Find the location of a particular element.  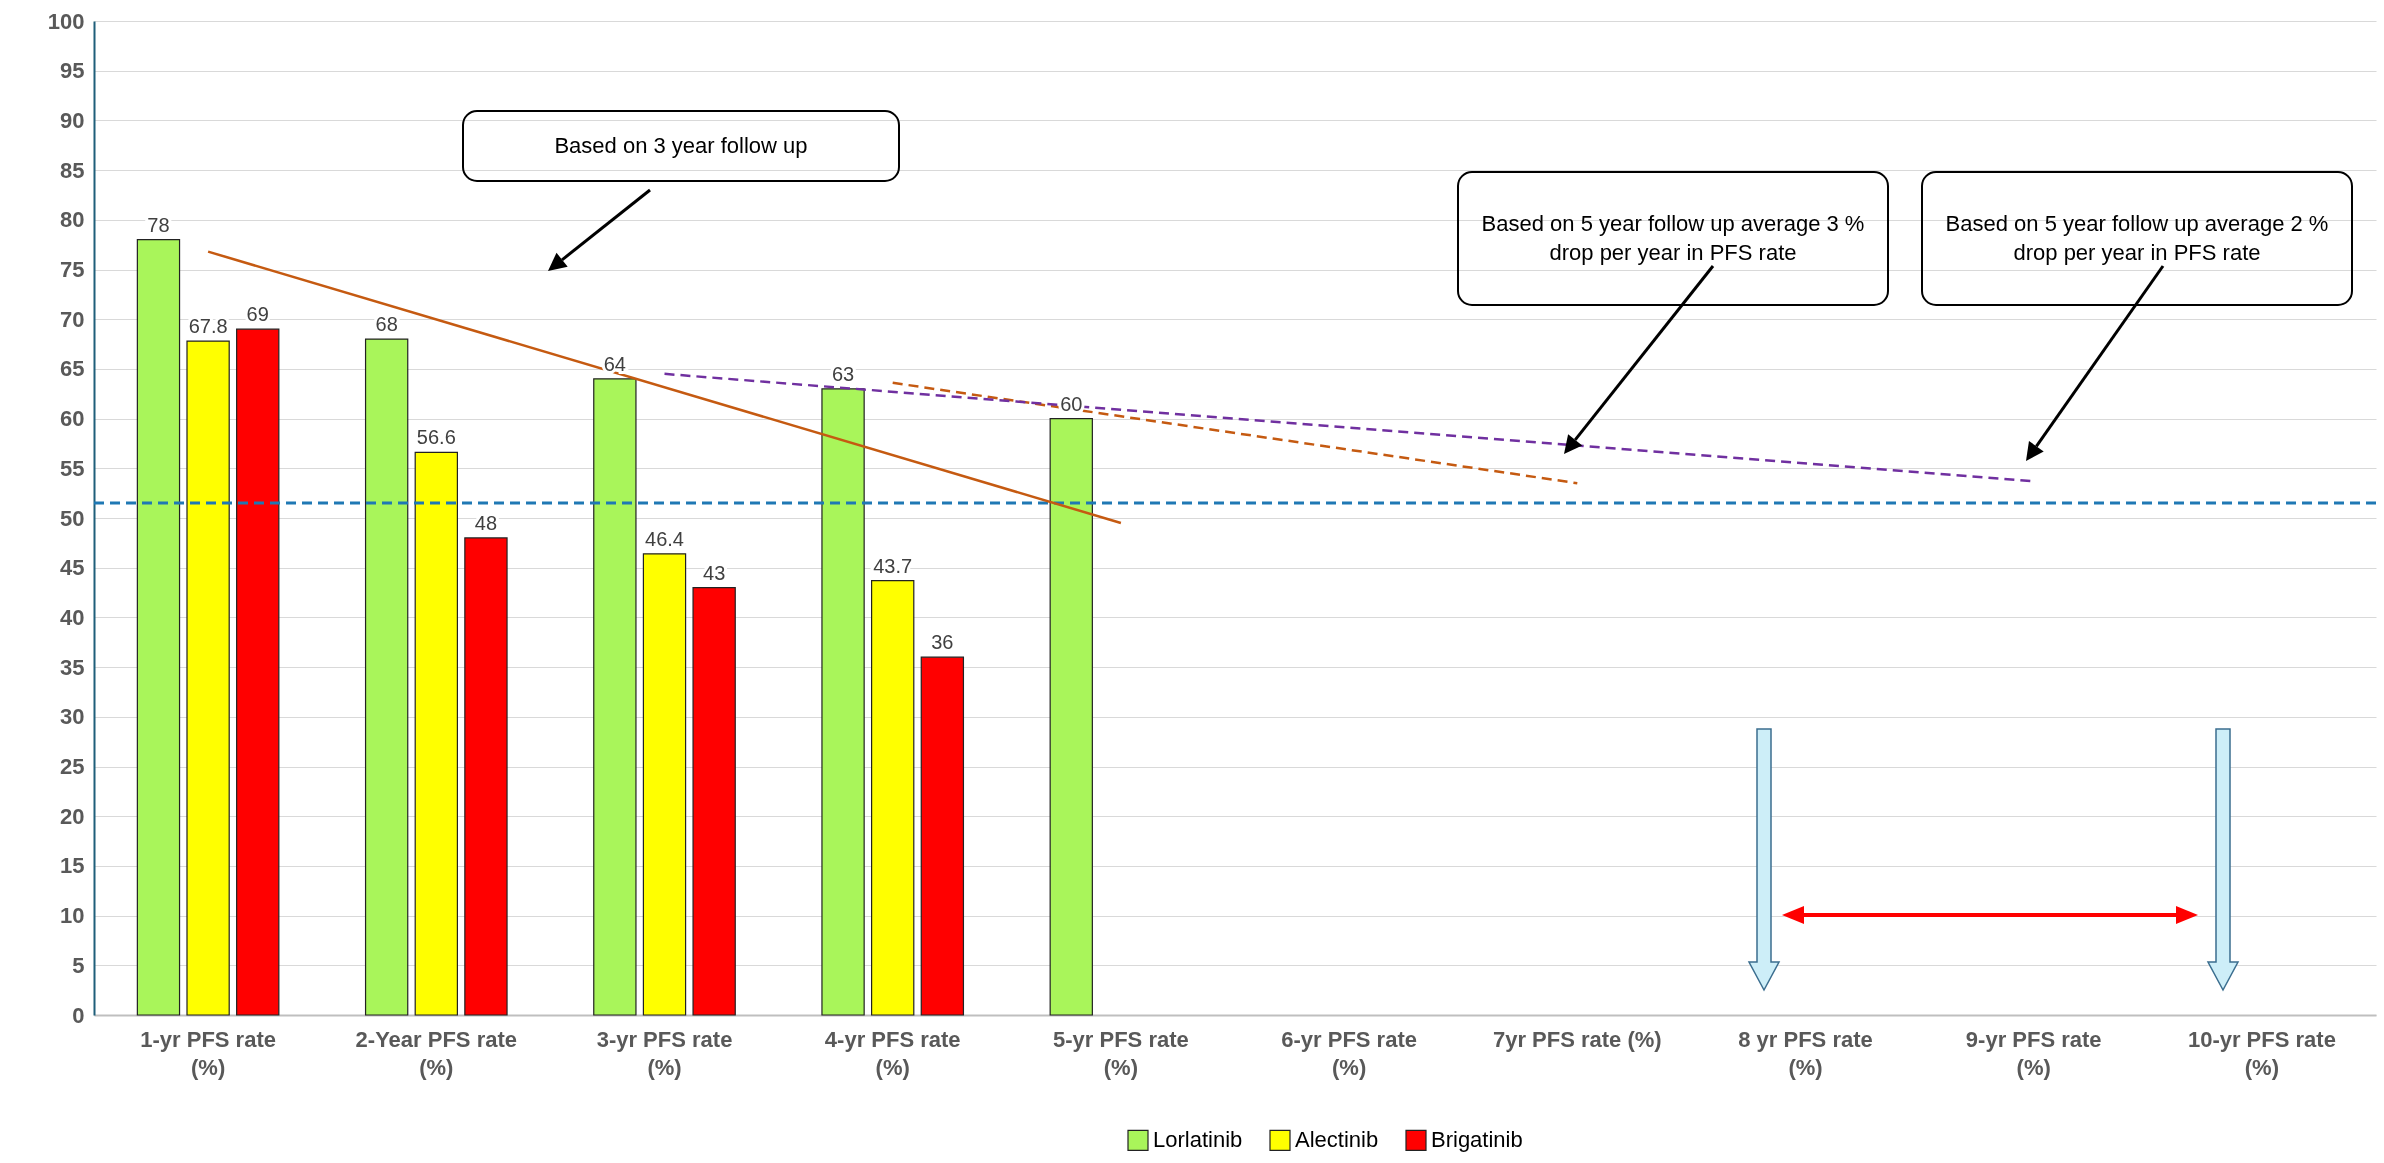

x-tick-label: 5-yr PFS rate (%) is located at coordinates (1121, 1053).